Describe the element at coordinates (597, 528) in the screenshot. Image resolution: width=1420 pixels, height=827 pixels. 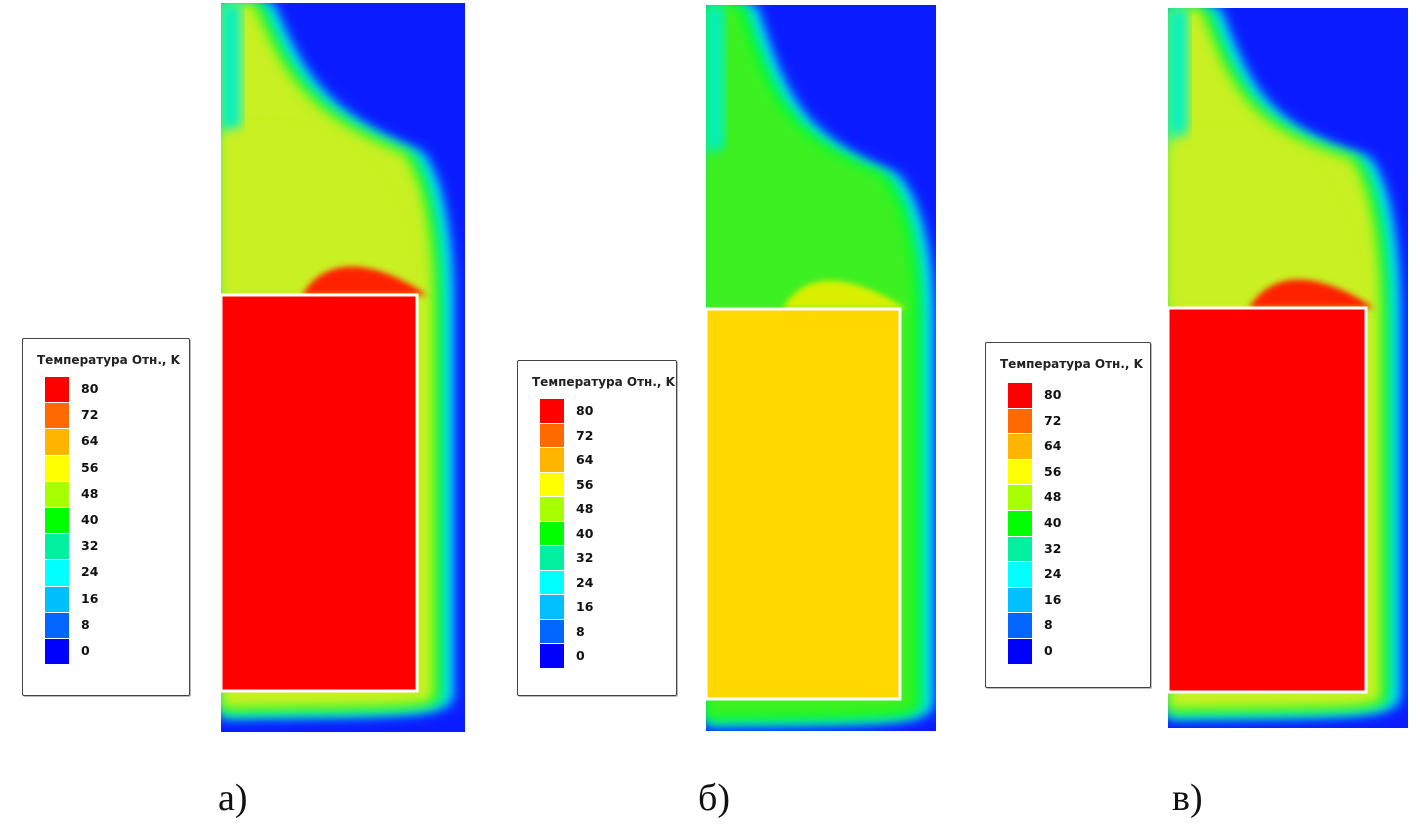
I see `legend-b: Температура Отн., K 80 72 64 56 48 40 32 24 16 8 0` at that location.